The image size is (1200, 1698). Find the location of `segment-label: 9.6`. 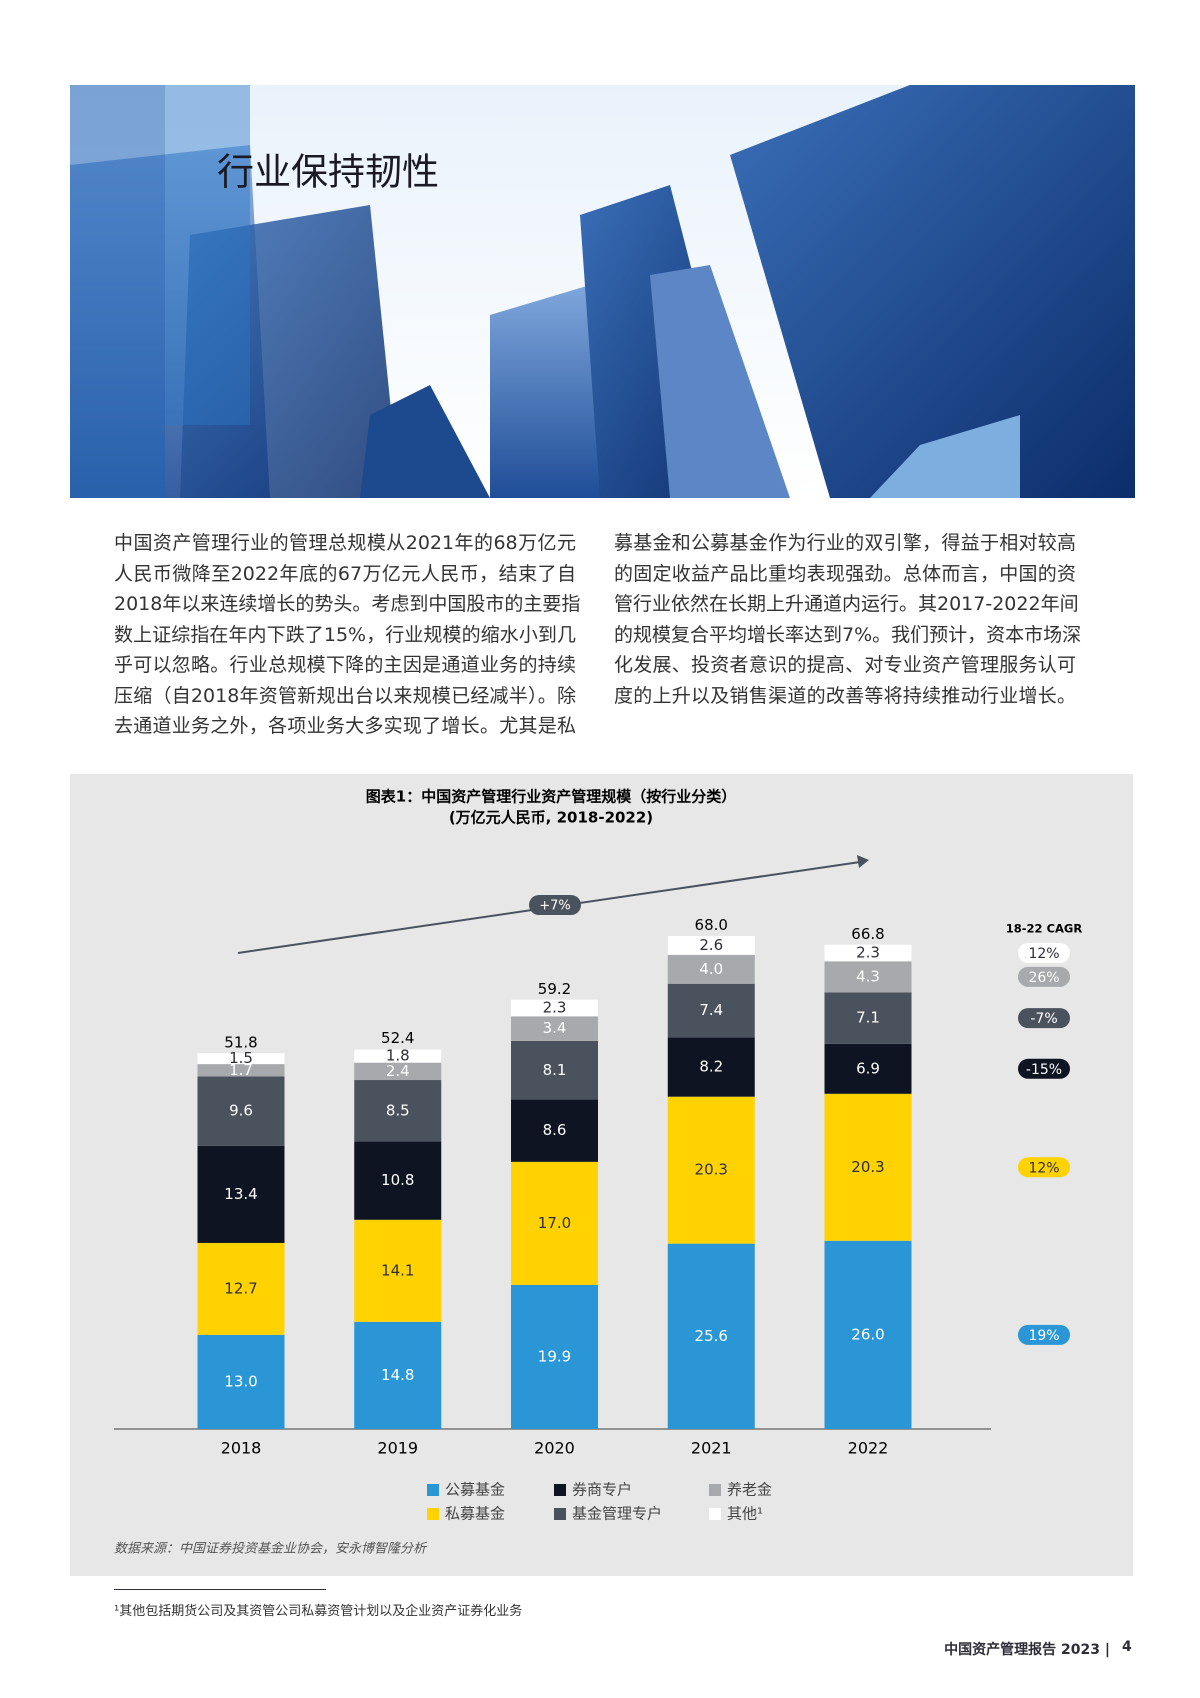

segment-label: 9.6 is located at coordinates (241, 1111).